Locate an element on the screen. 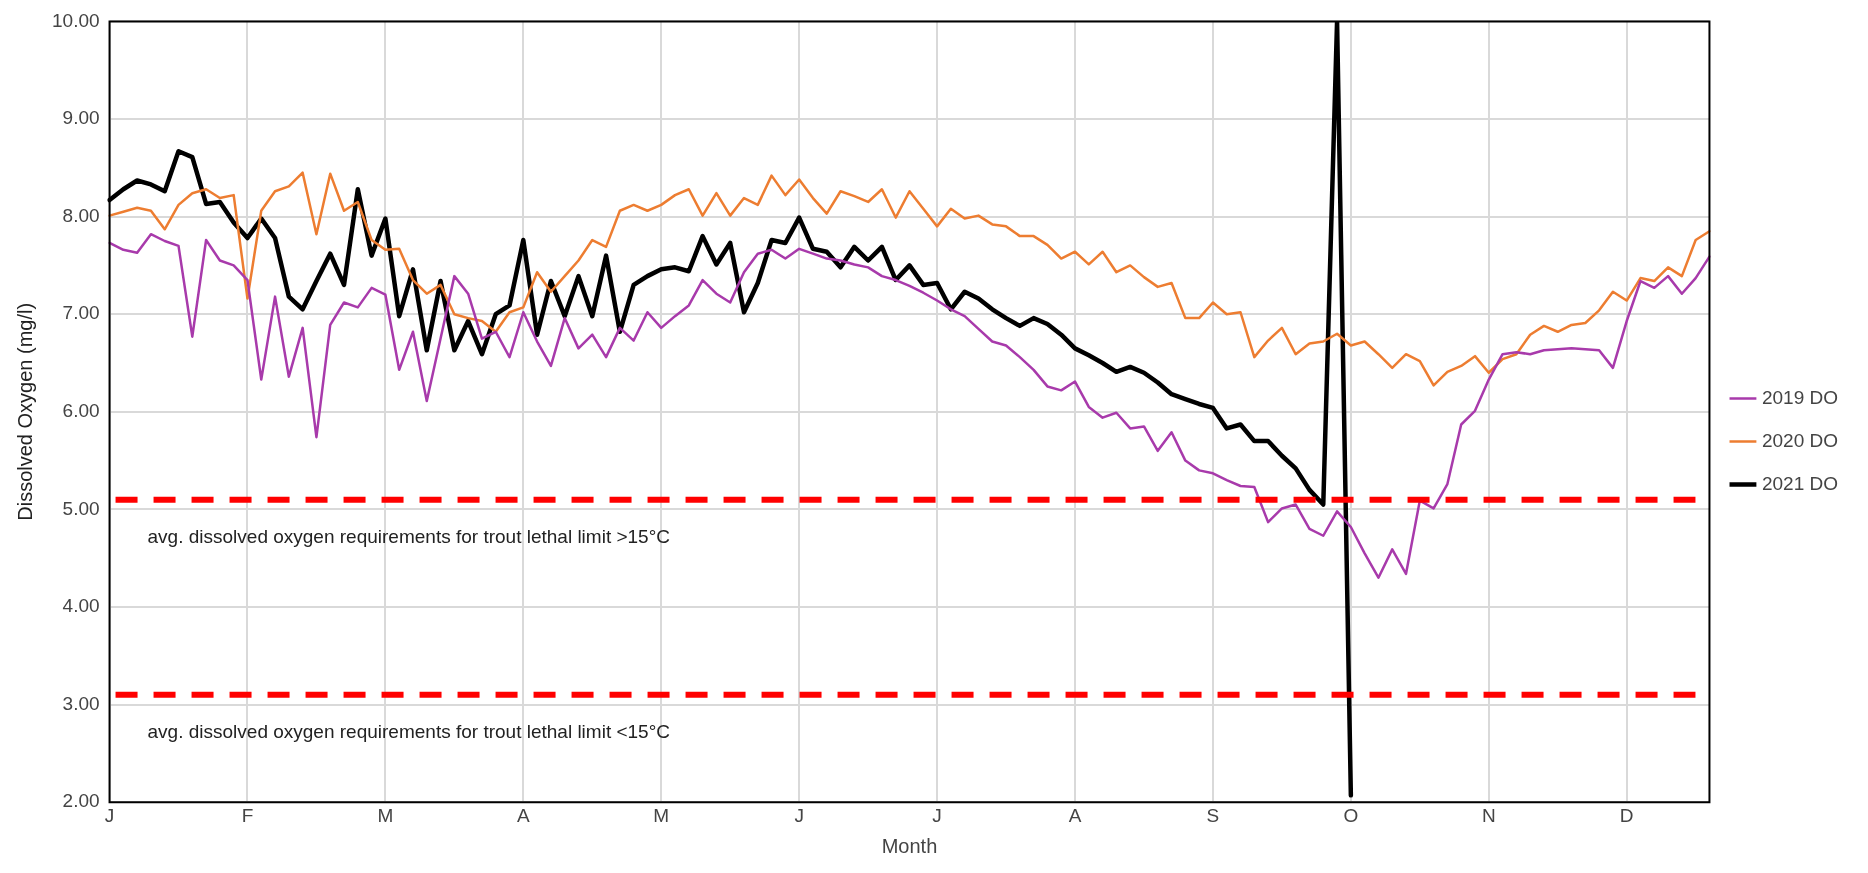  legend-label: 2019 DO is located at coordinates (1799, 397).